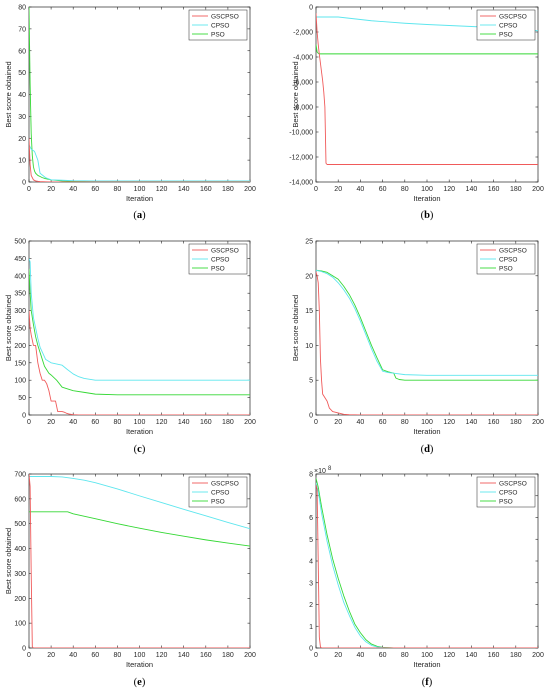  I want to click on y-tick-label: 0, so click(311, 649).